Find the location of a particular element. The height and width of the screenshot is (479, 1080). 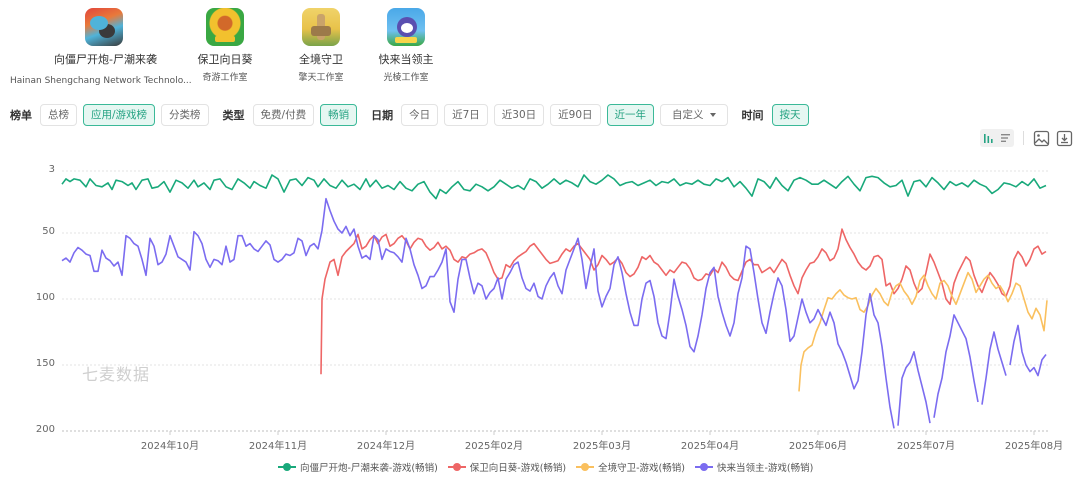

app-card: 快来当领主 光棱工作室 is located at coordinates (406, 45).